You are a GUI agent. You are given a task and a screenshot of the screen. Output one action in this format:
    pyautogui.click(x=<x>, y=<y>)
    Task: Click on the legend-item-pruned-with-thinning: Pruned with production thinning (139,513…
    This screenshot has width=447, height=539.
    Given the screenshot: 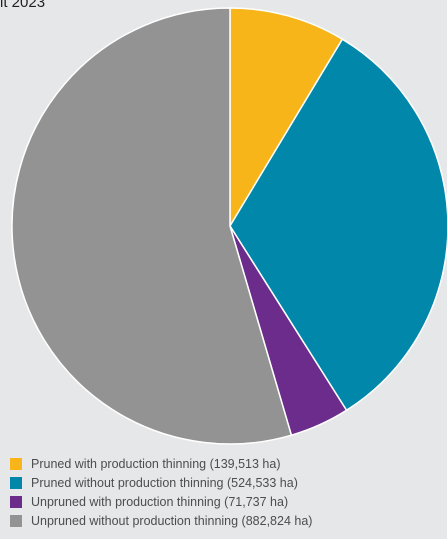 What is the action you would take?
    pyautogui.click(x=161, y=464)
    